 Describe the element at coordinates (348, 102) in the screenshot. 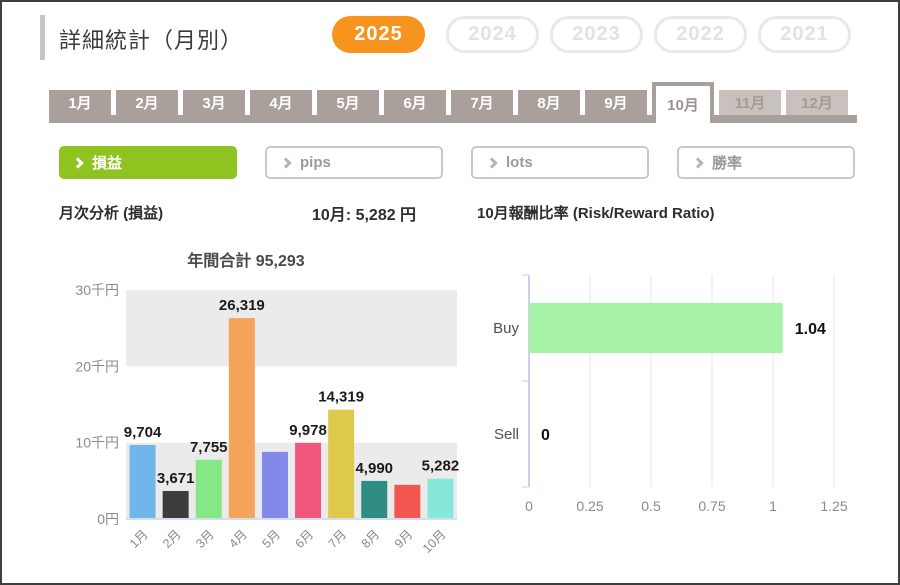

I see `month-tab-5: 5月` at that location.